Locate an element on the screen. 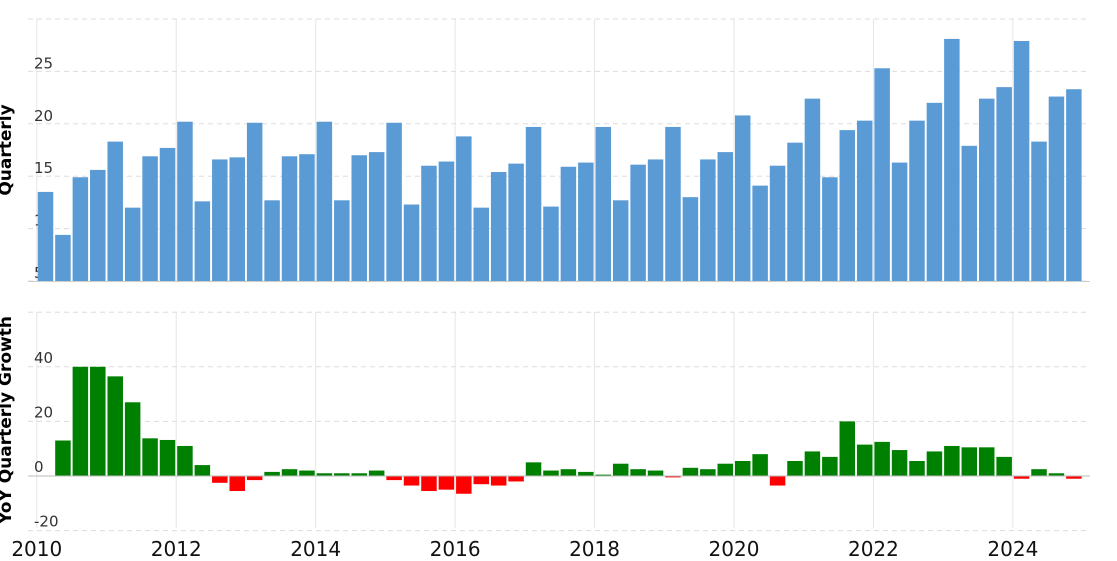 This screenshot has width=1117, height=561. x-tick-label-2018: 2018 is located at coordinates (594, 549).